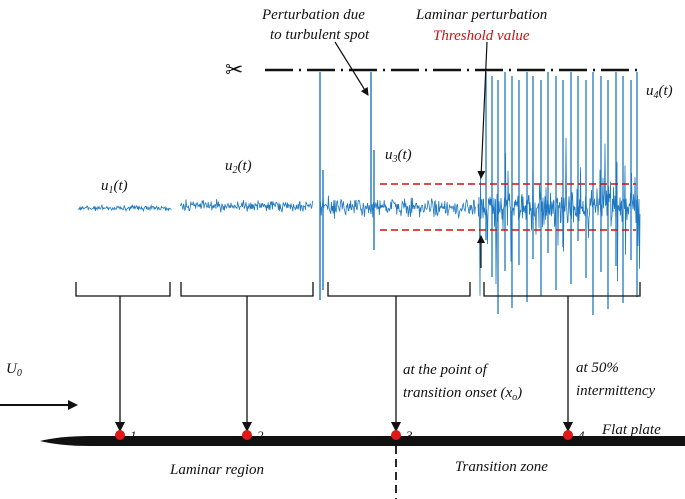 The width and height of the screenshot is (685, 499). I want to click on turbulent-spot-label-2: to turbulent spot, so click(320, 35).